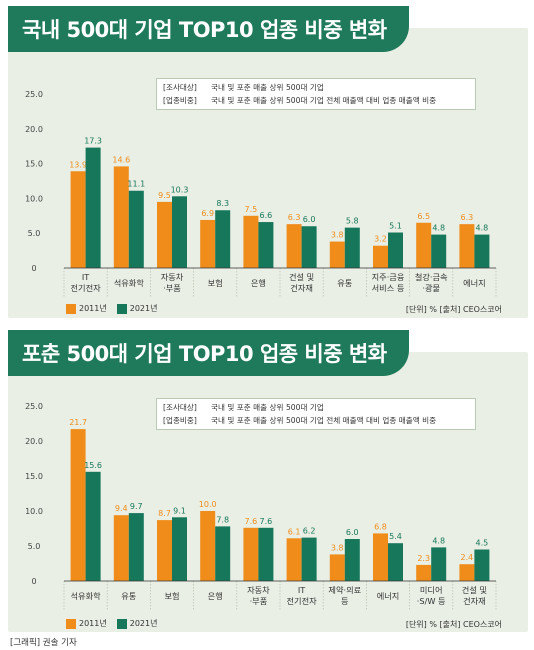 This screenshot has width=534, height=650. I want to click on info-key: [업종비중], so click(180, 100).